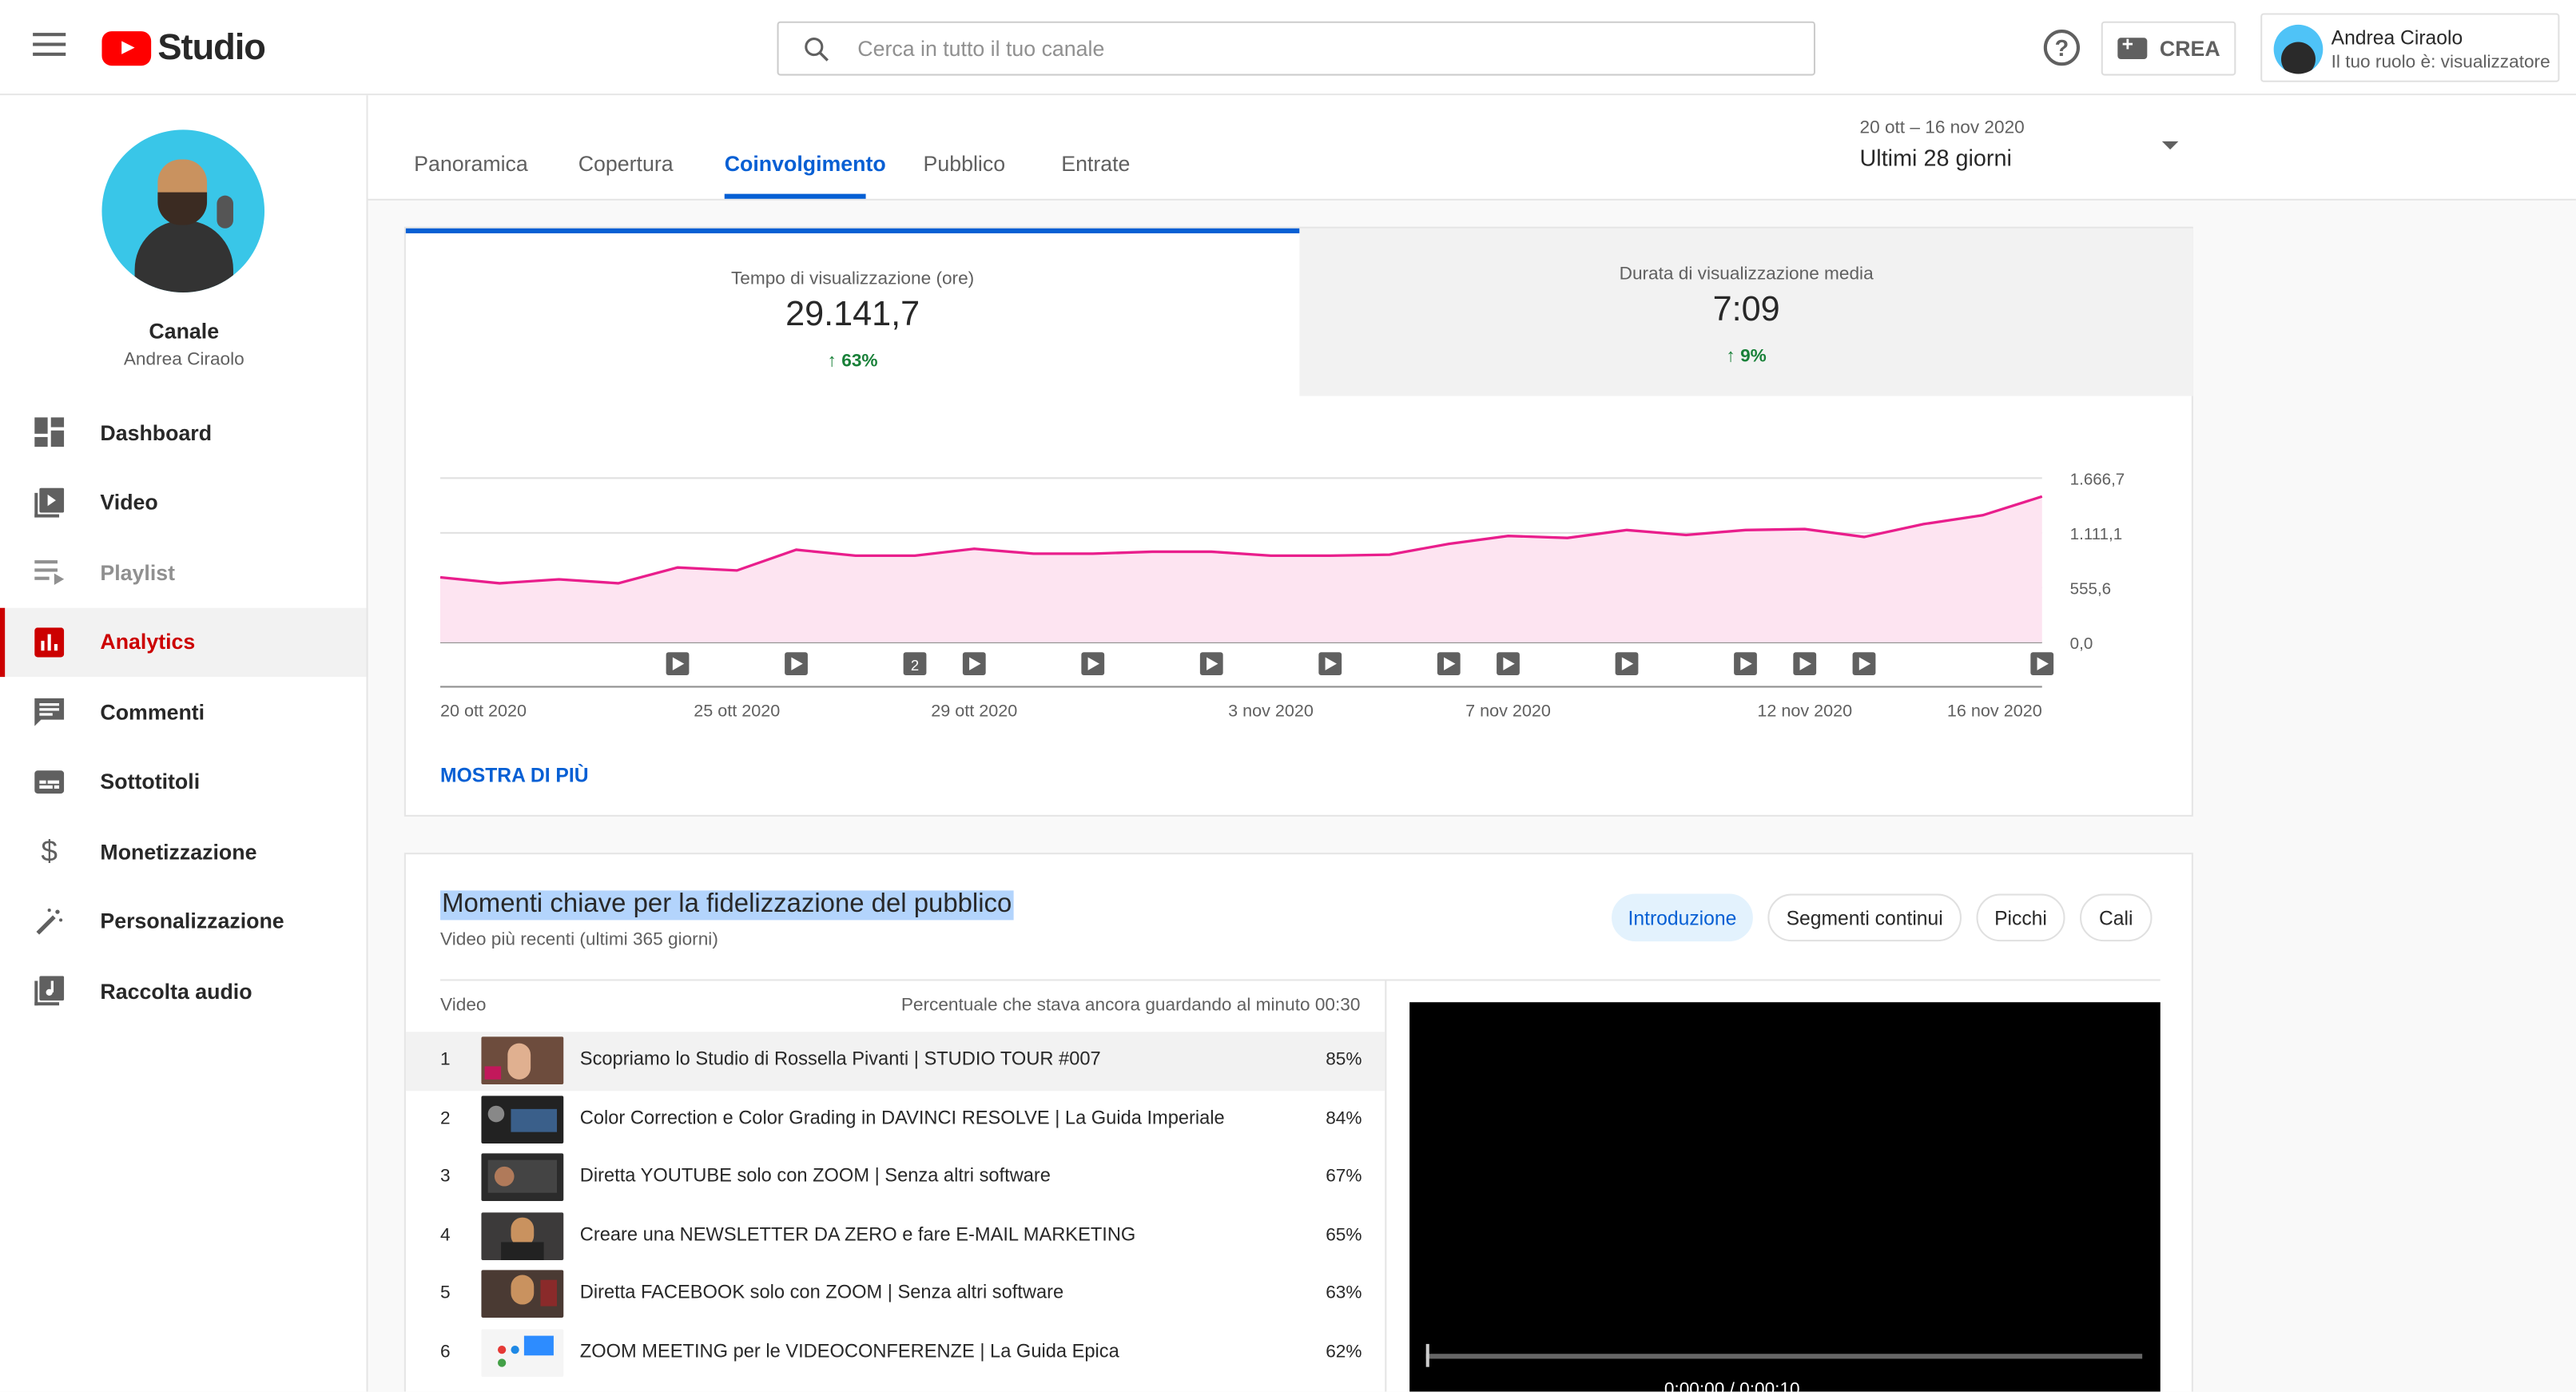 This screenshot has width=2576, height=1392. I want to click on sidebar-item-subtitles: Sottotitoli, so click(183, 781).